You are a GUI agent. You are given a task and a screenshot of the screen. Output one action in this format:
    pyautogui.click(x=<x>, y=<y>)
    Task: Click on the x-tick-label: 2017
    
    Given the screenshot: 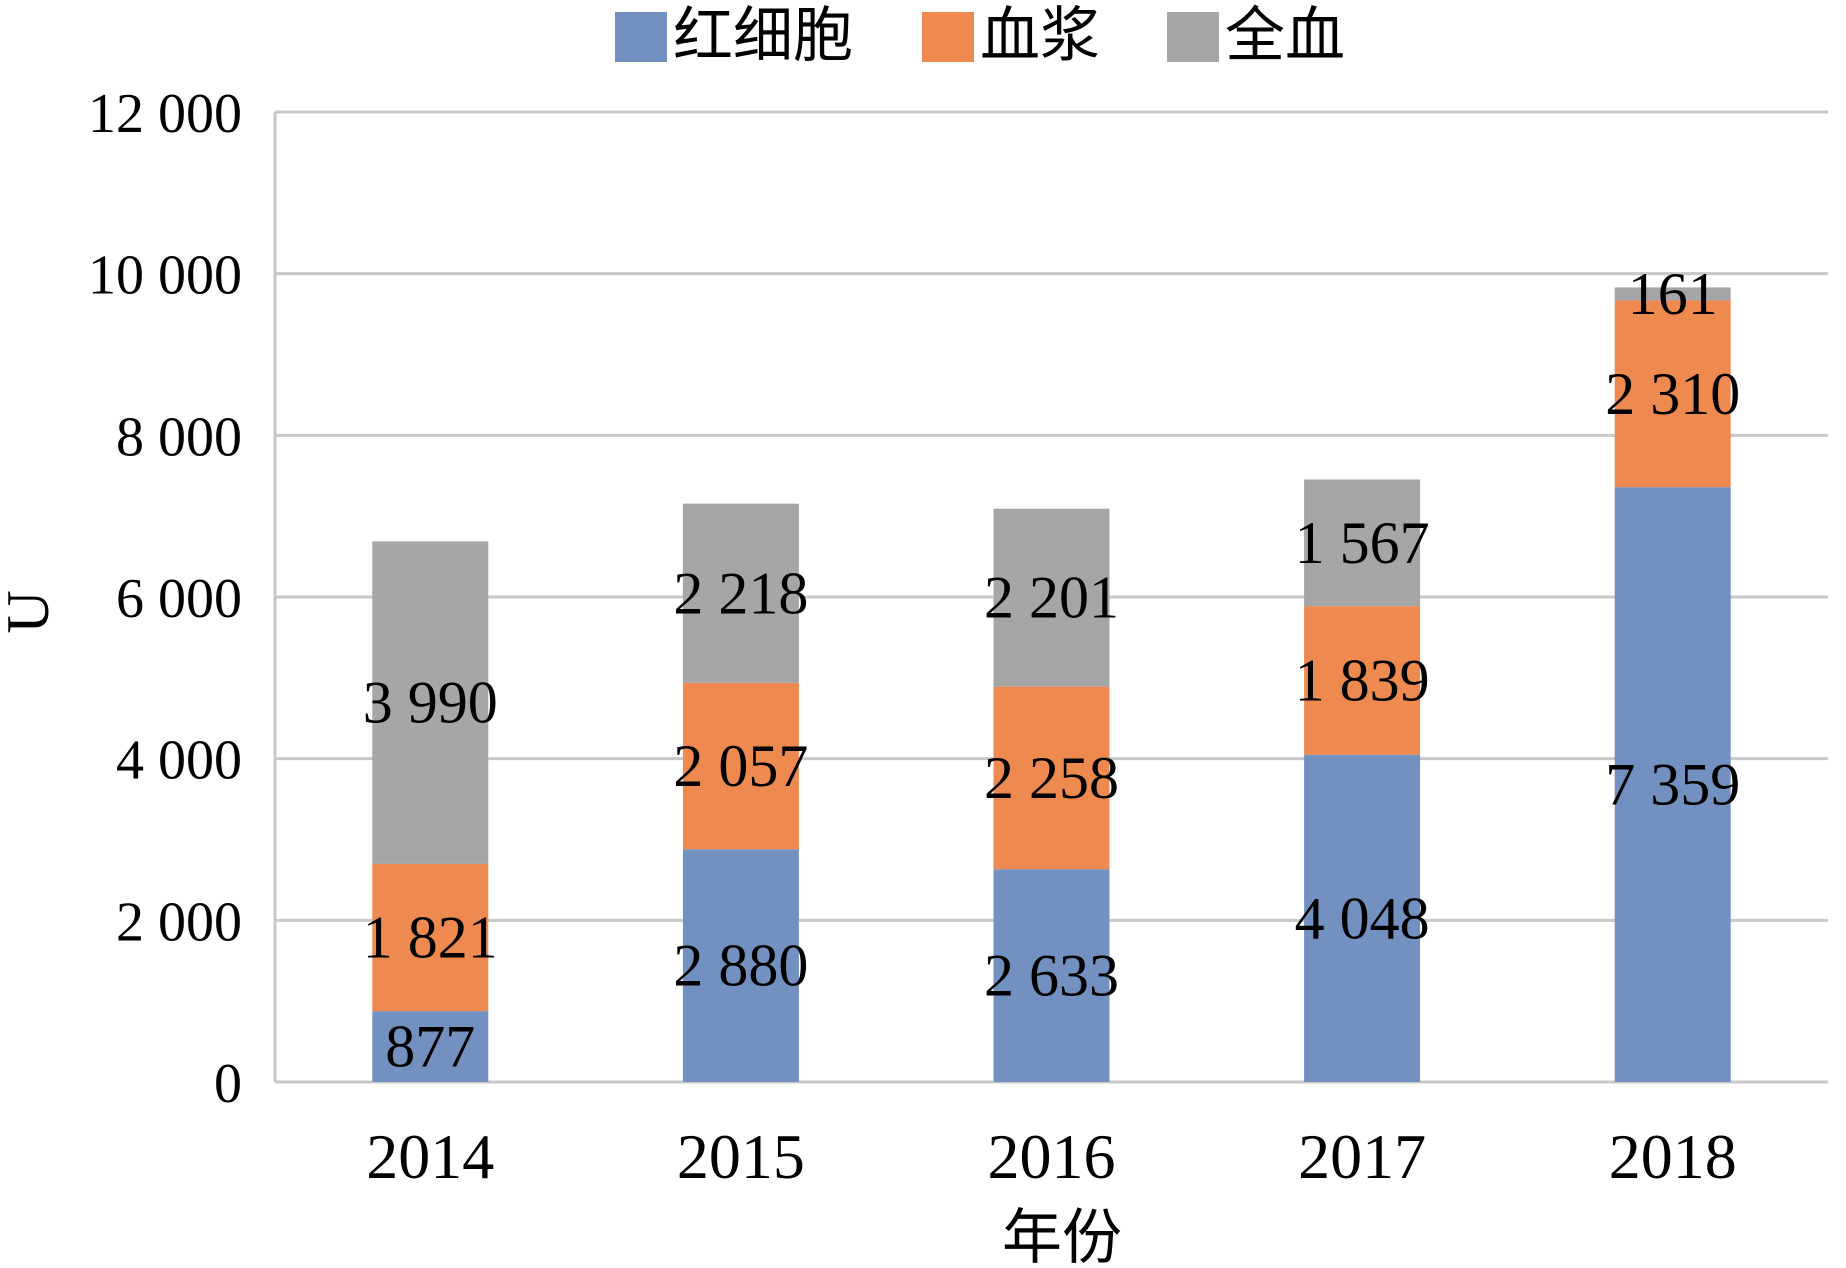 What is the action you would take?
    pyautogui.click(x=1362, y=1156)
    